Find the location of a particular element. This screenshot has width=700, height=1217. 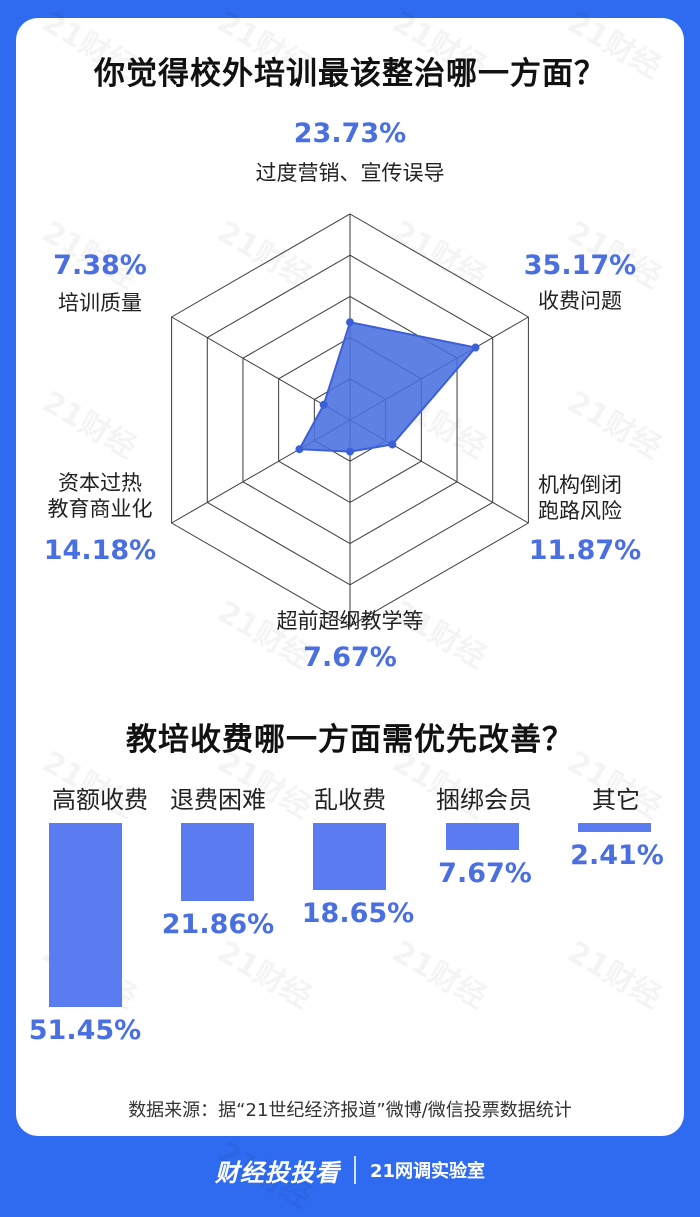

radar-data-area is located at coordinates (387, 387).